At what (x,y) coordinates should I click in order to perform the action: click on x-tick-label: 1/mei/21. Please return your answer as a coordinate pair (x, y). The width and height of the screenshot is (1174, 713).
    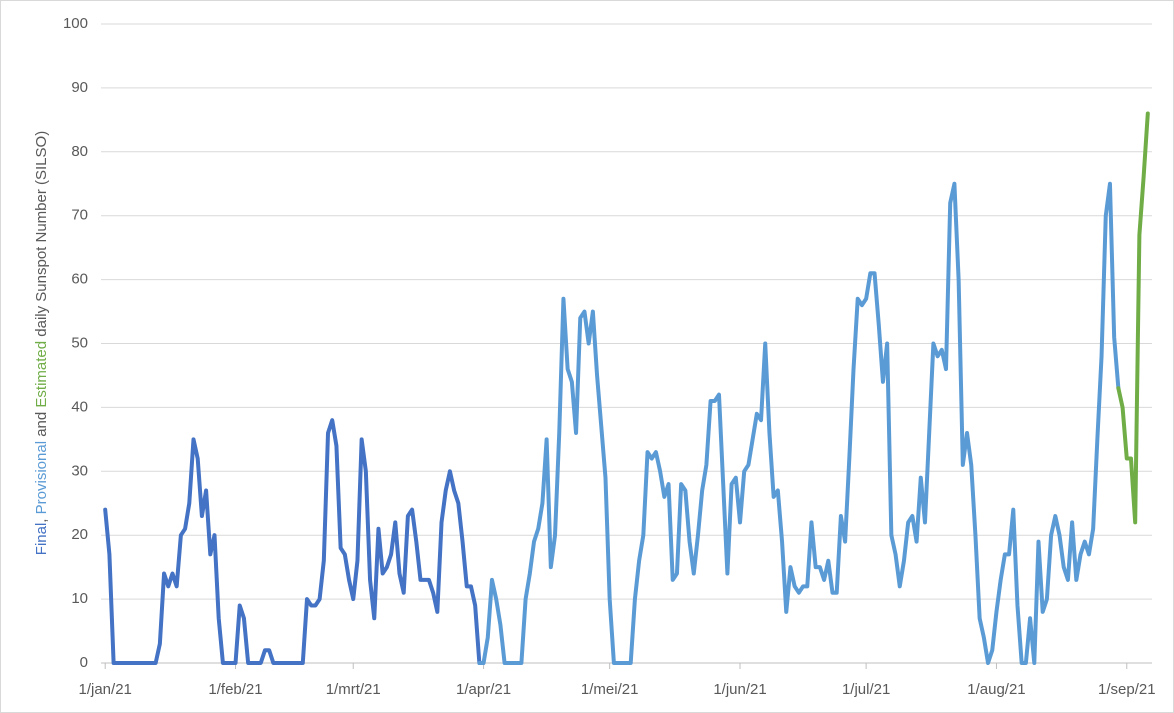
    Looking at the image, I should click on (610, 689).